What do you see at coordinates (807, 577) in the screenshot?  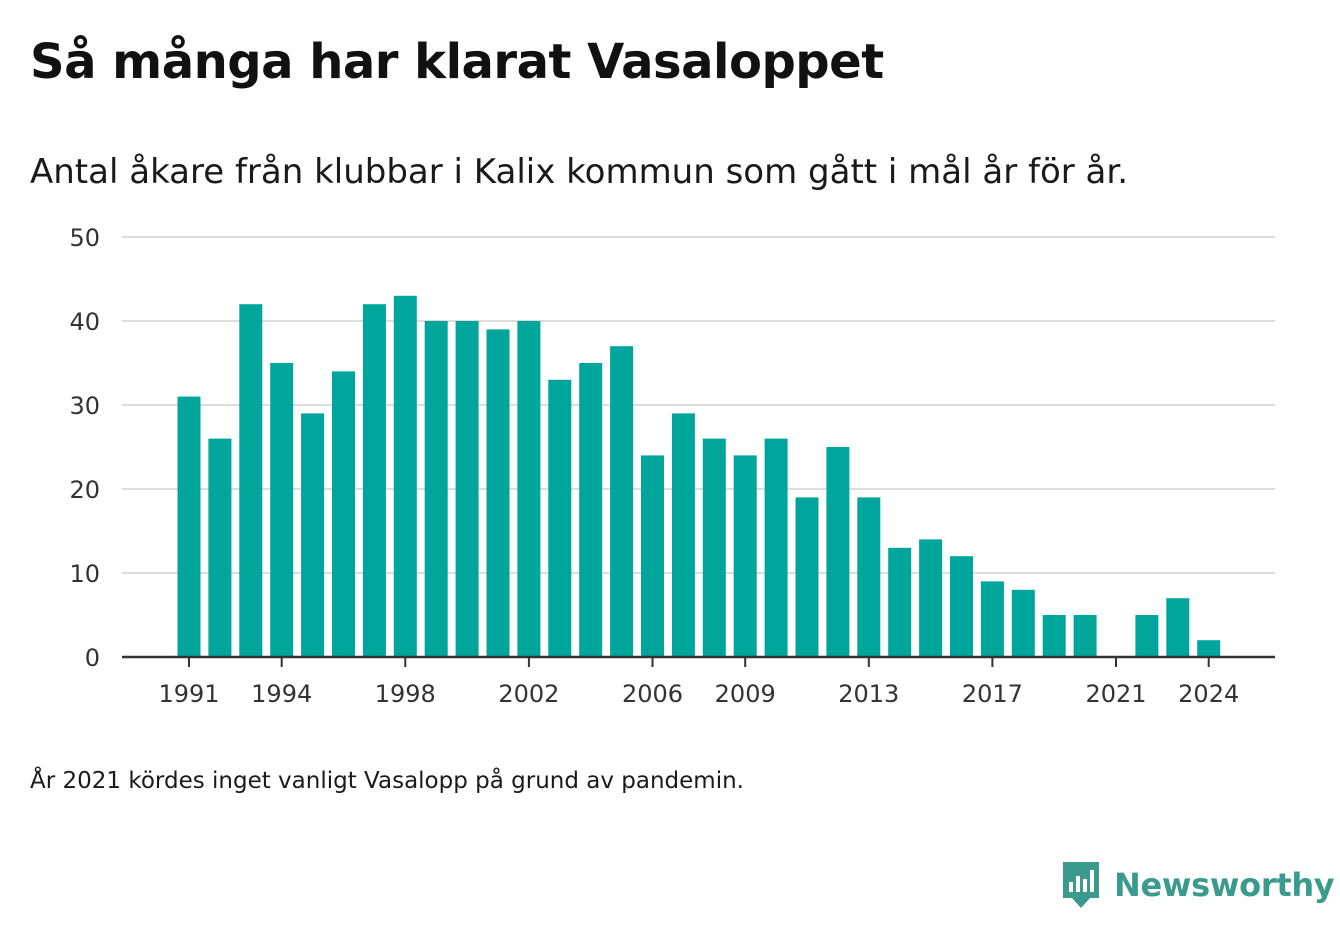 I see `bar-2011` at bounding box center [807, 577].